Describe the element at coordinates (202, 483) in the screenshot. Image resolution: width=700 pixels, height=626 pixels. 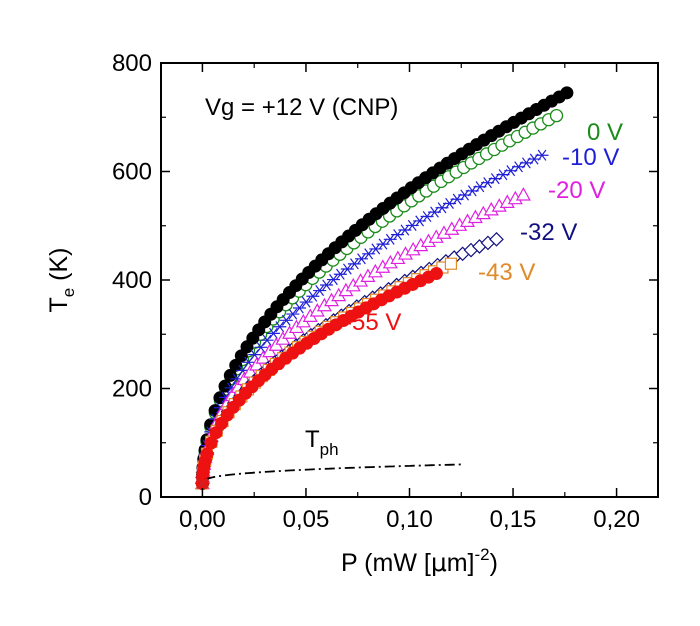
I see `origin-marker` at that location.